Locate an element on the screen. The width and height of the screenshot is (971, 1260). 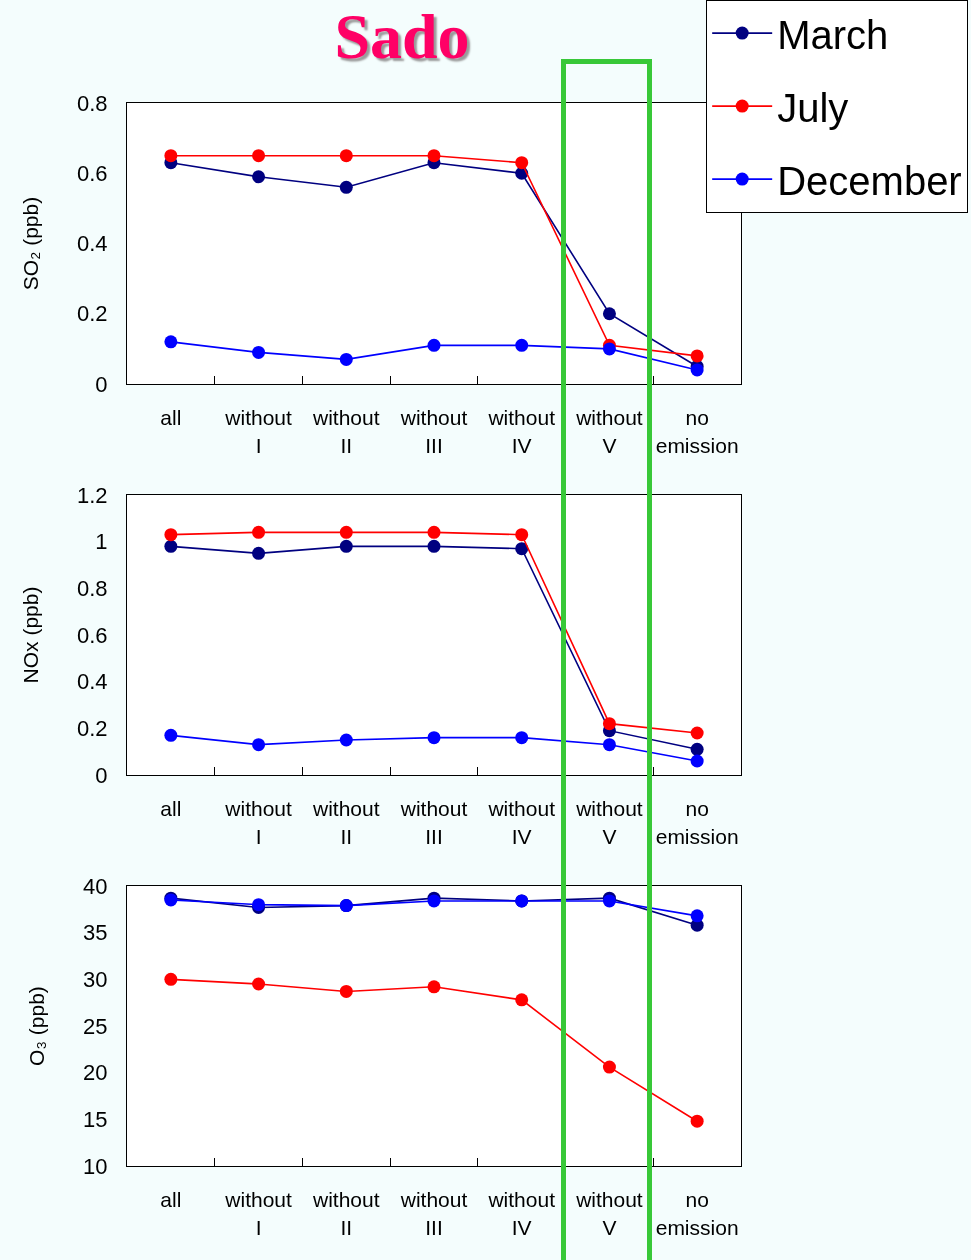
y-axis-title: O₃ (ppb) is located at coordinates (37, 1026).